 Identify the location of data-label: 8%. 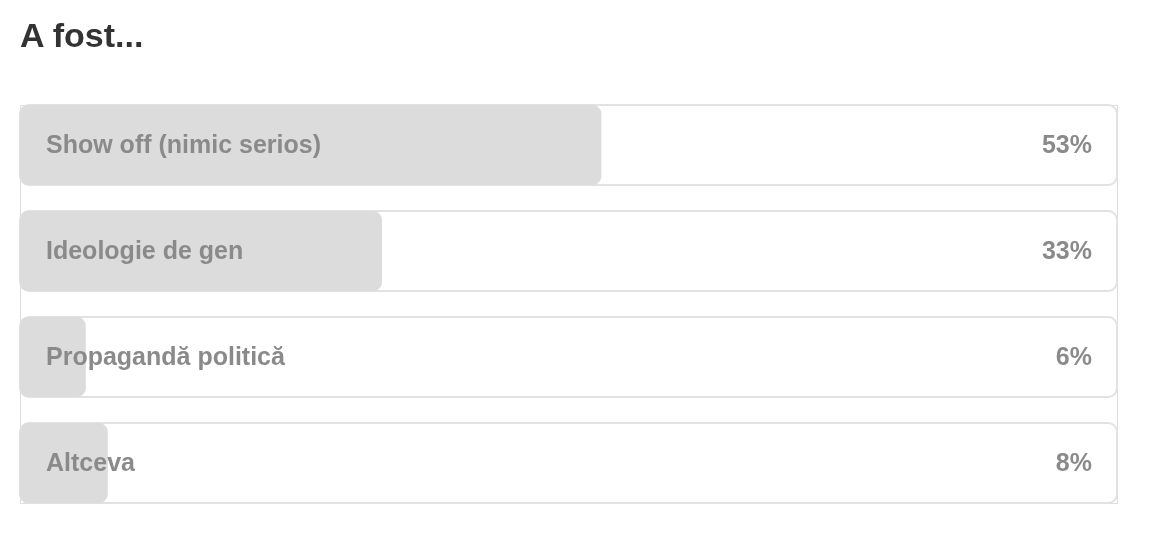
(1073, 461).